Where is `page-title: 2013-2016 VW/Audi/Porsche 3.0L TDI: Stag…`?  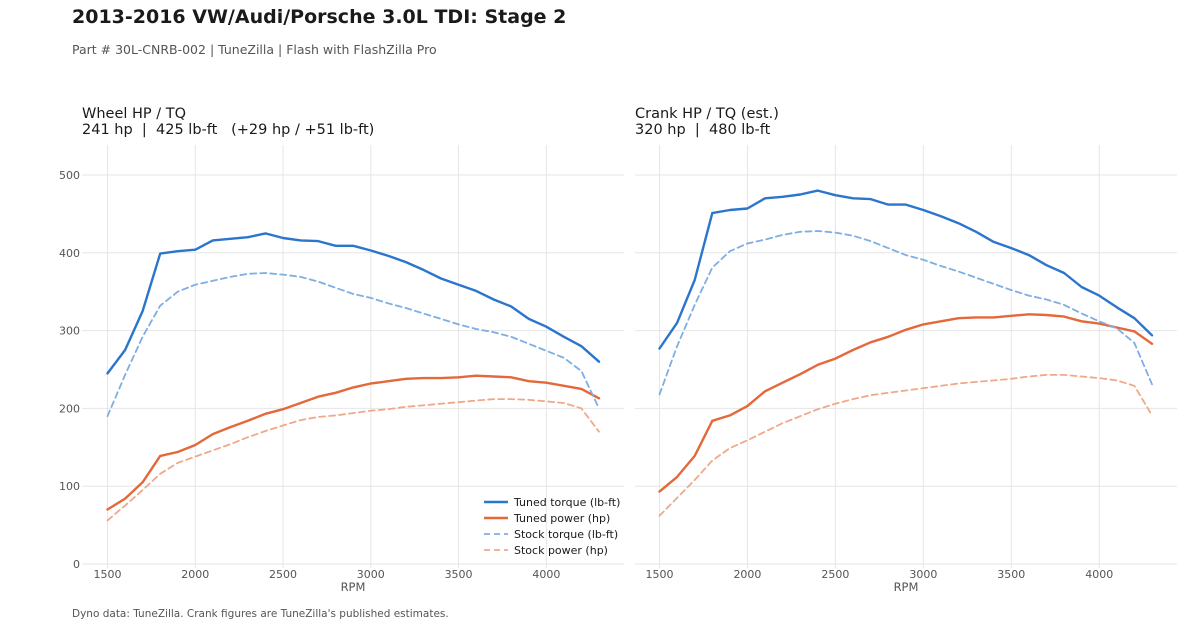 page-title: 2013-2016 VW/Audi/Porsche 3.0L TDI: Stag… is located at coordinates (319, 17).